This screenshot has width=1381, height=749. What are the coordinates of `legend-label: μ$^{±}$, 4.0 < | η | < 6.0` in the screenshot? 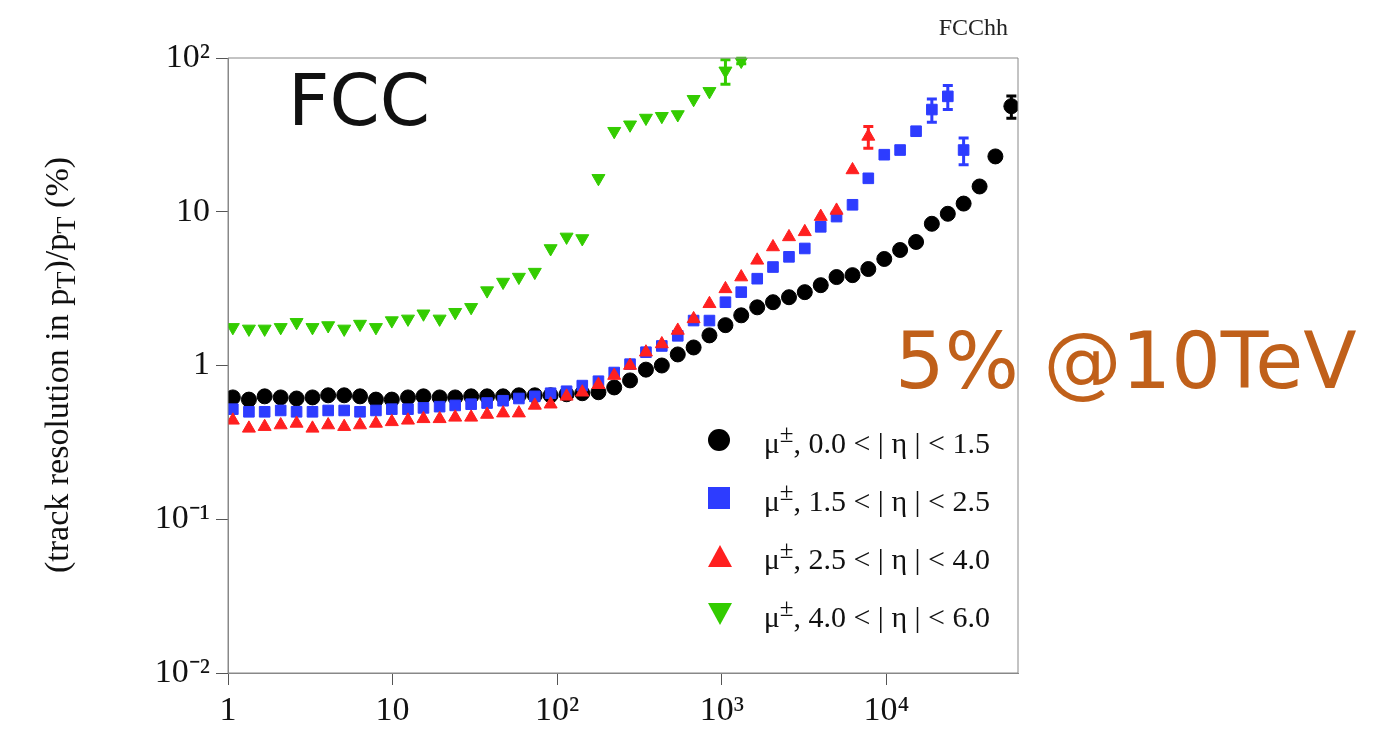 It's located at (876, 614).